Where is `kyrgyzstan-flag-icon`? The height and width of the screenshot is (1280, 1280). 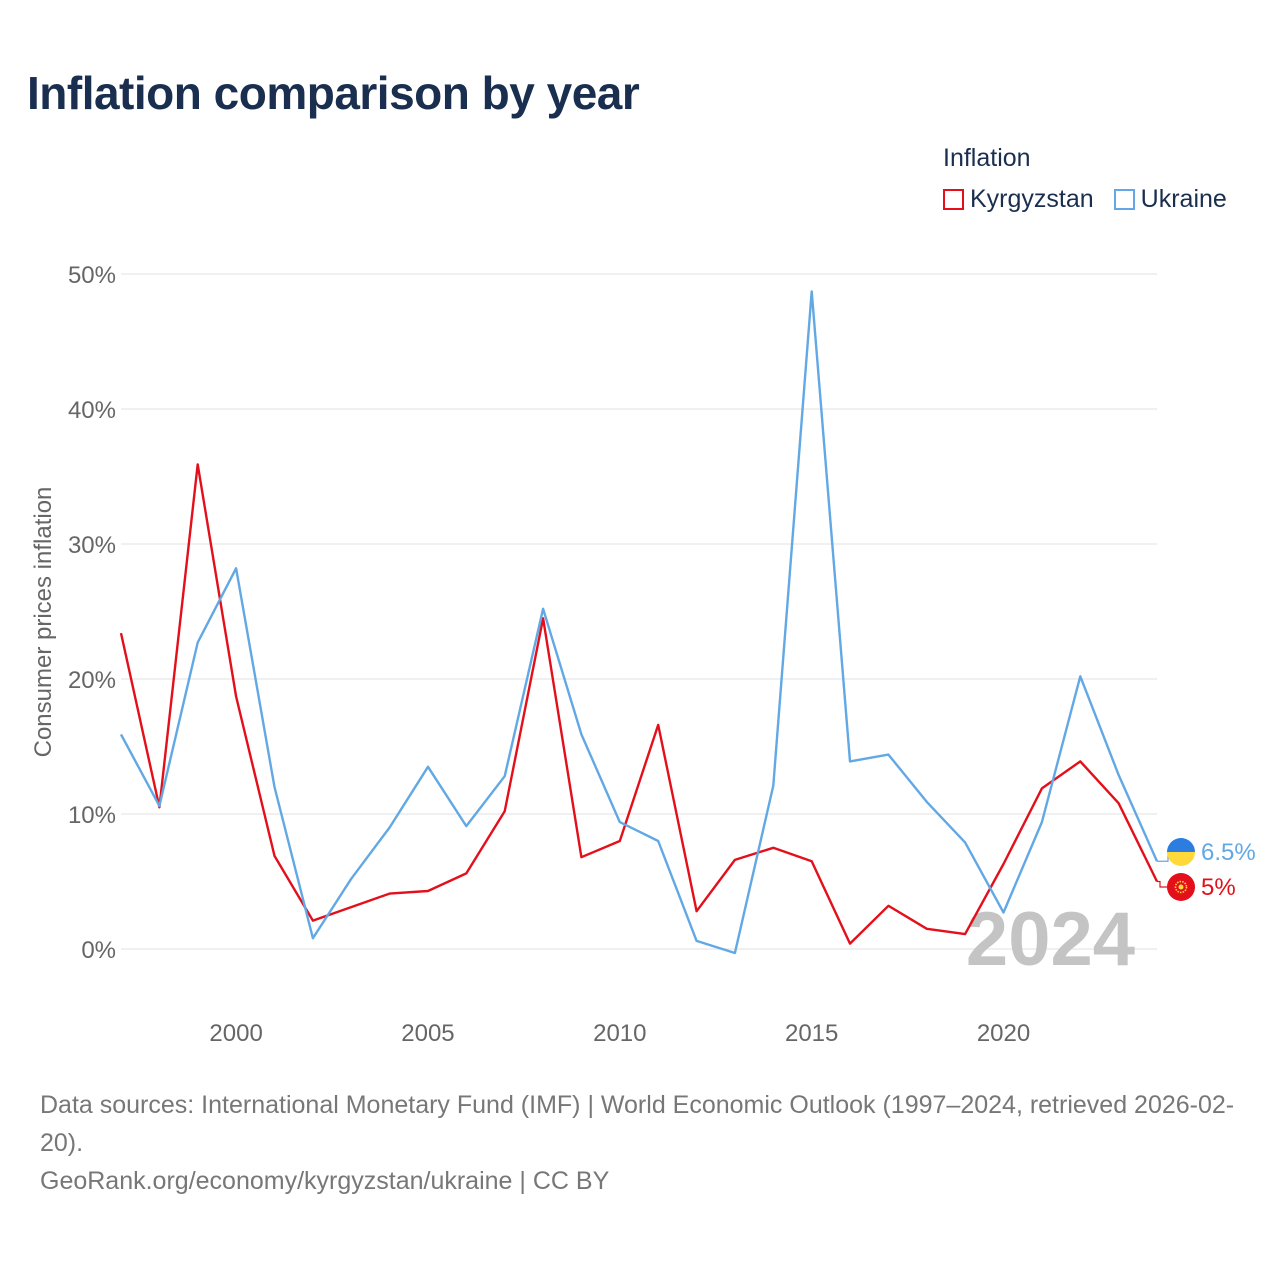 kyrgyzstan-flag-icon is located at coordinates (1181, 887).